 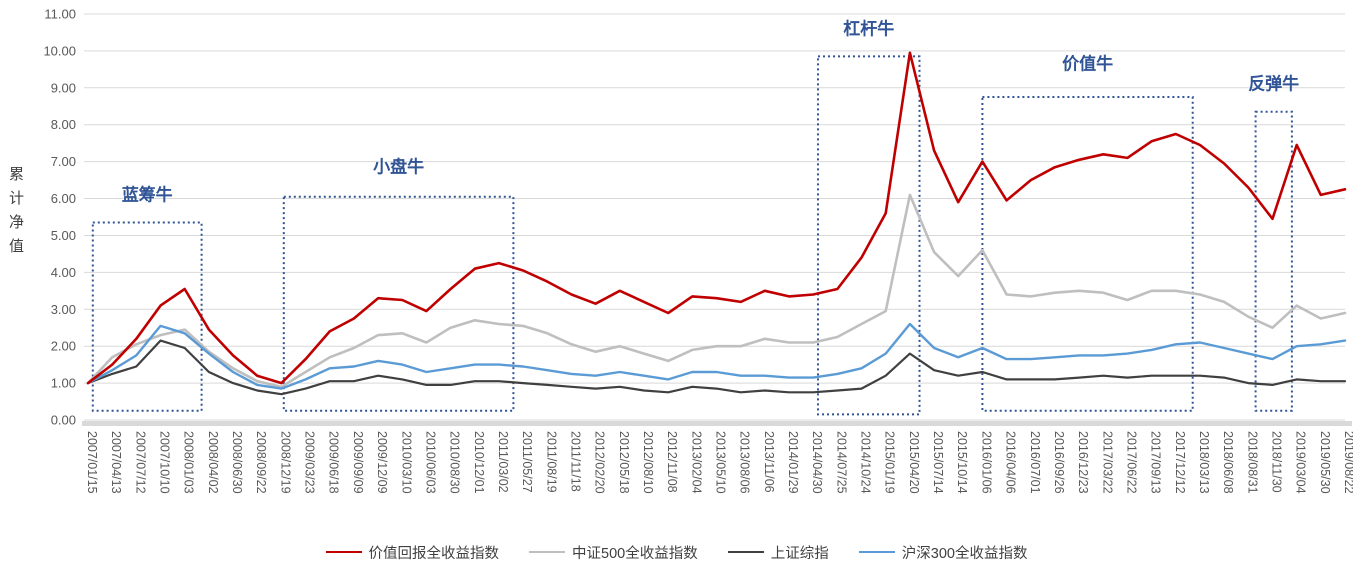 What do you see at coordinates (358, 462) in the screenshot?
I see `x-tick-label: 2009/09/09` at bounding box center [358, 462].